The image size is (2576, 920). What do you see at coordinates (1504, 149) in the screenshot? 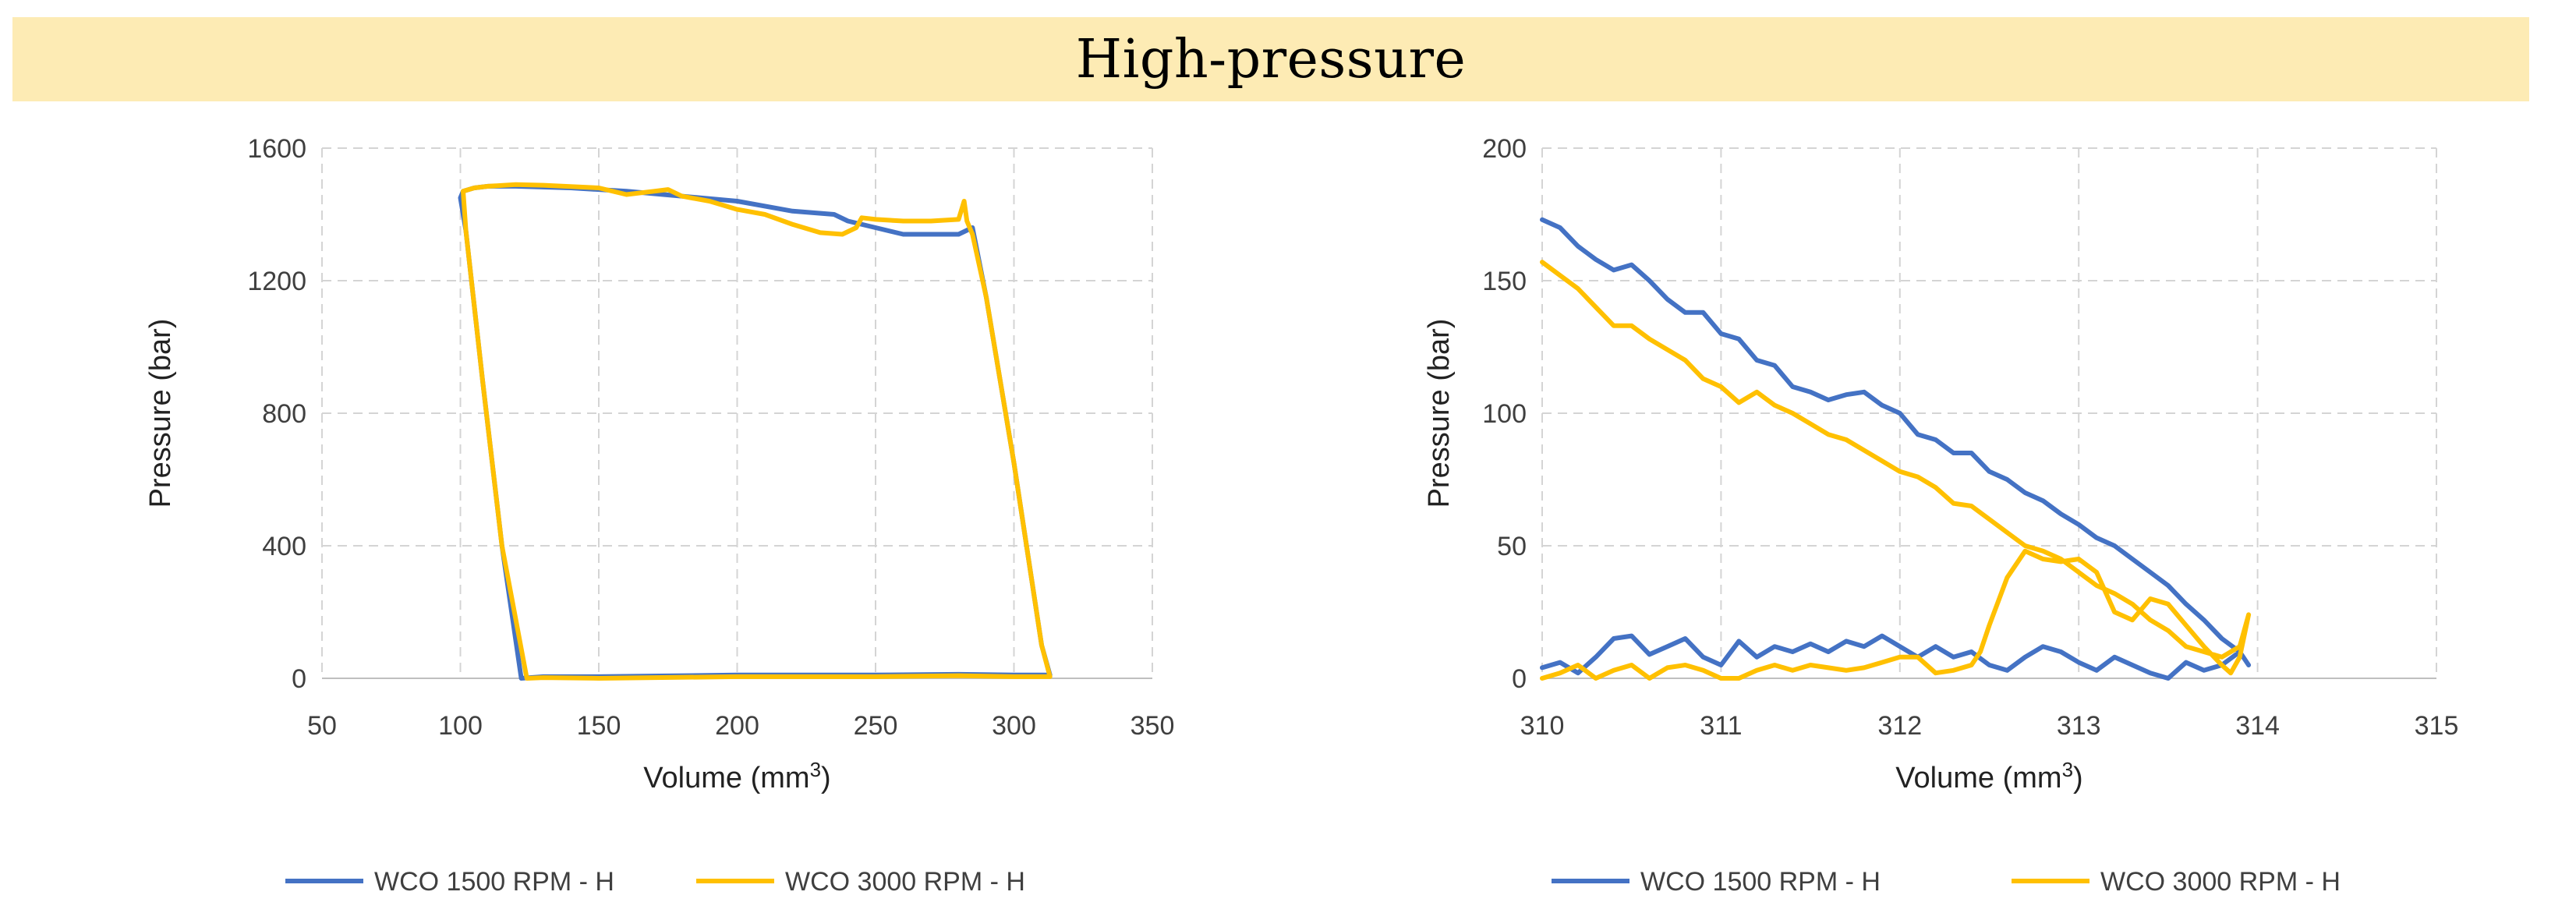
I see `y-tick-label: 200` at bounding box center [1504, 149].